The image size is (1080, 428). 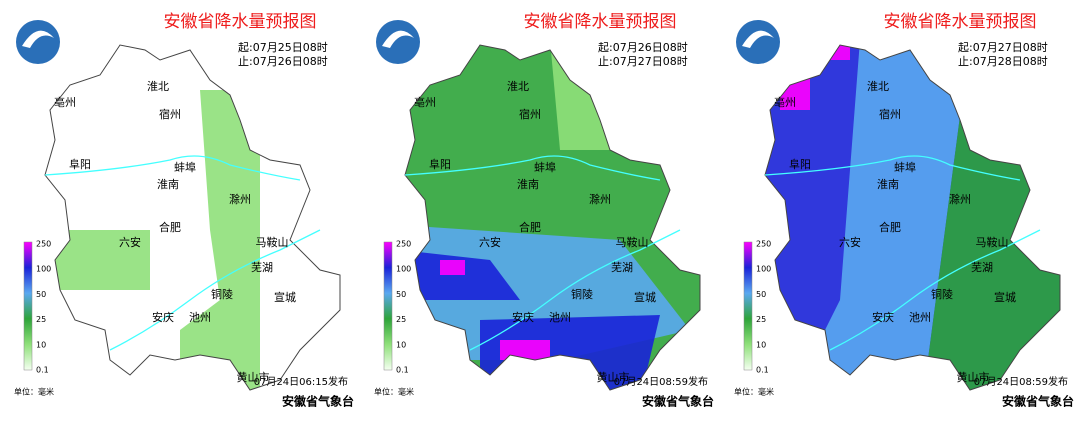 I want to click on publish-time: 07月24日06:15发布, so click(x=301, y=381).